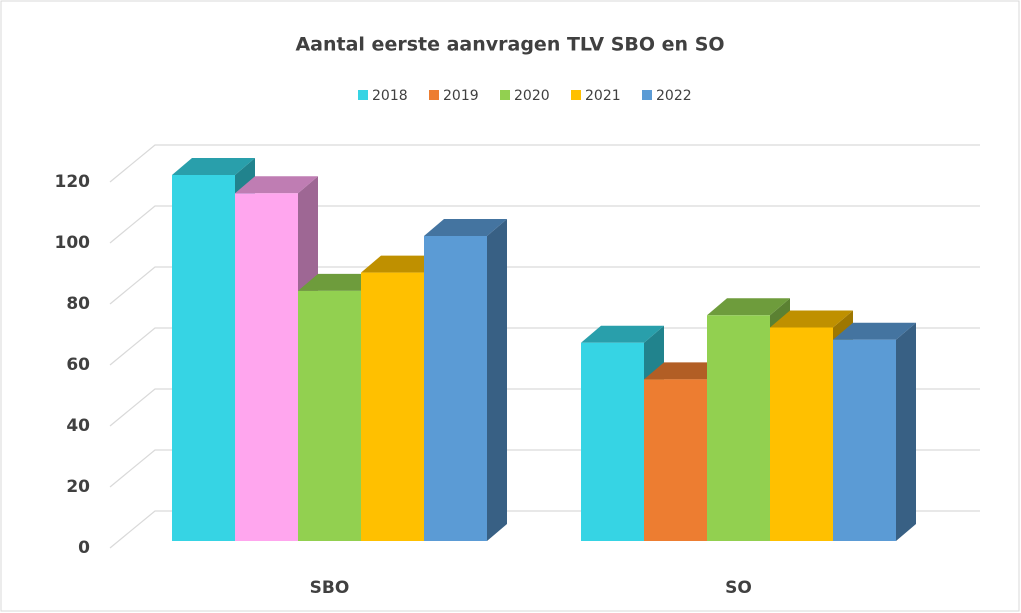  Describe the element at coordinates (461, 96) in the screenshot. I see `legend-label: 2019` at that location.